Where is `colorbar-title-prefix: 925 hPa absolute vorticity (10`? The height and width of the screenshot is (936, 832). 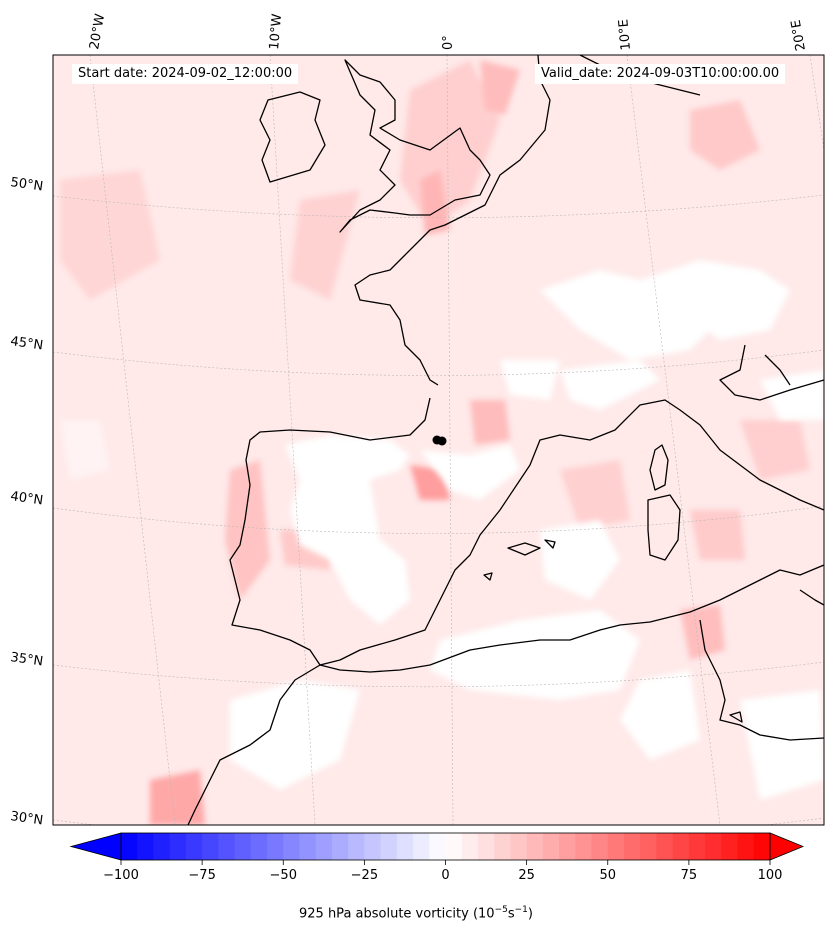
colorbar-title-prefix: 925 hPa absolute vorticity (10 is located at coordinates (397, 914).